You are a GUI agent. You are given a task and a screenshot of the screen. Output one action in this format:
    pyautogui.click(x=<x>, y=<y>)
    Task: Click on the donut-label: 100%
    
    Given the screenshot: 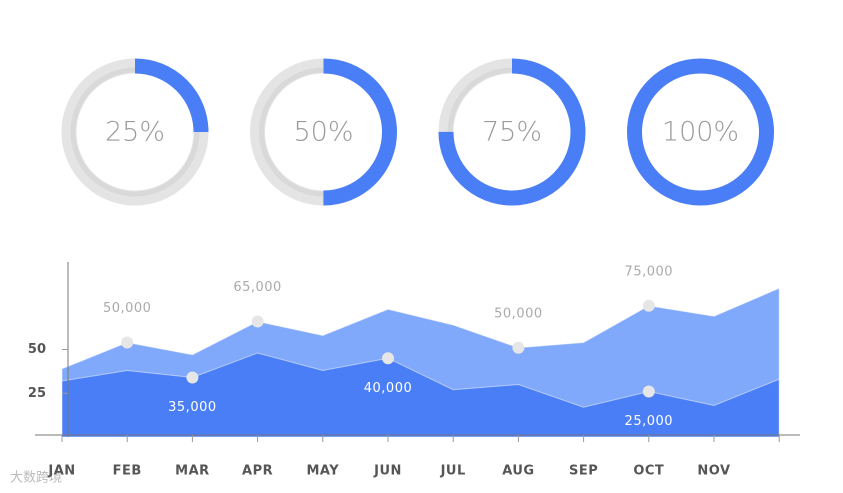 What is the action you would take?
    pyautogui.click(x=700, y=132)
    